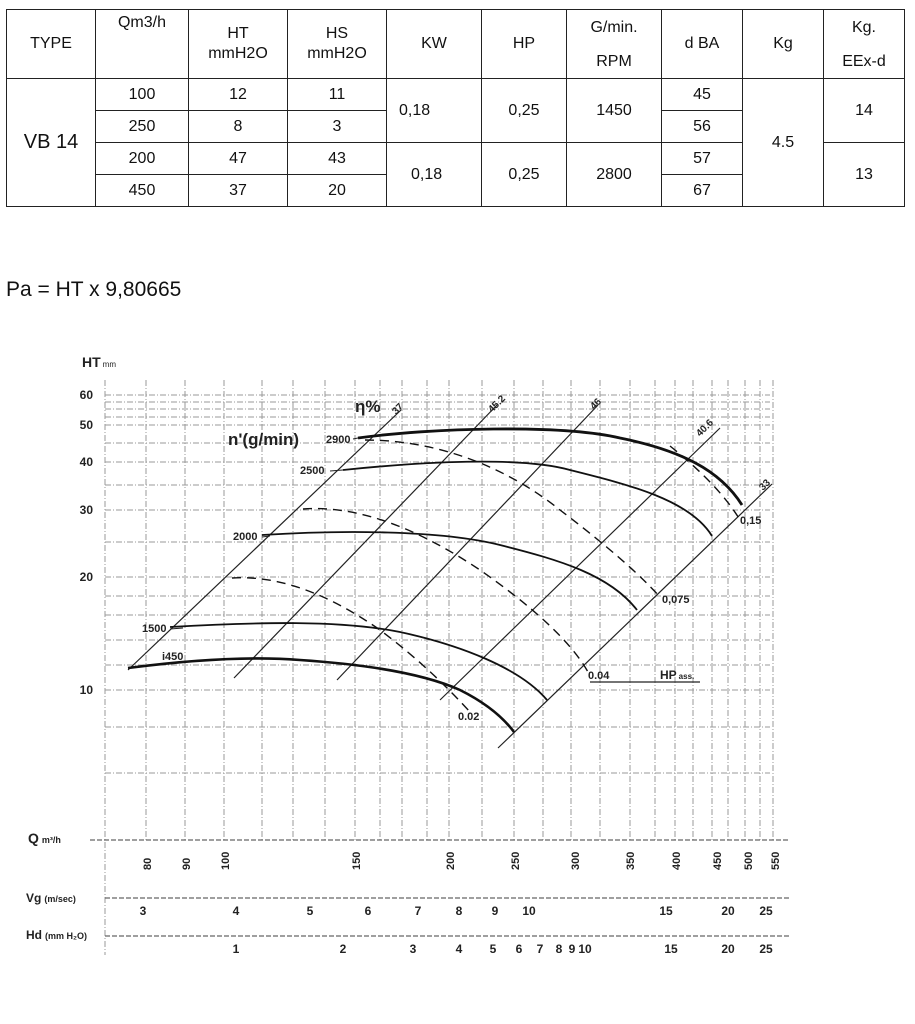 Image resolution: width=915 pixels, height=1024 pixels. Describe the element at coordinates (451, 861) in the screenshot. I see `svg-text: 200` at that location.